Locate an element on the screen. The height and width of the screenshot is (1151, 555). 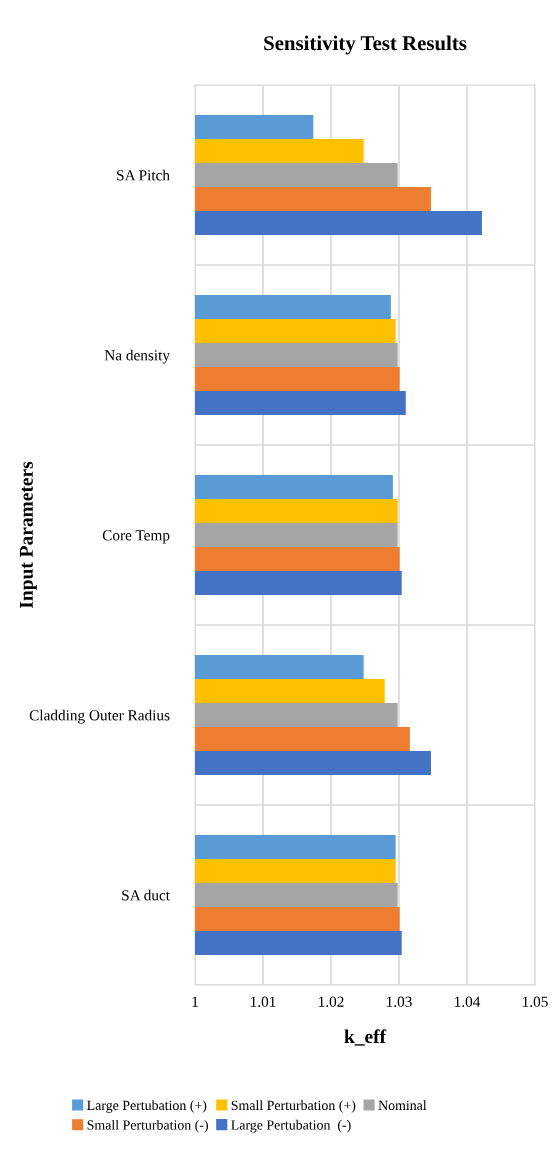
y-tick-label: Core Temp is located at coordinates (136, 537).